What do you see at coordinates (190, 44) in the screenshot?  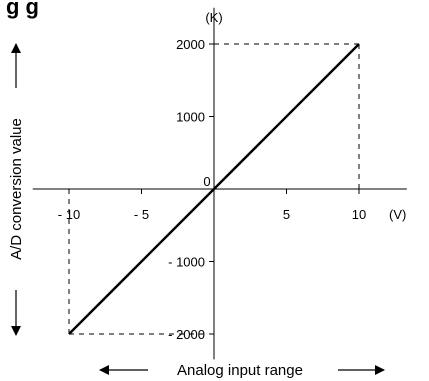 I see `y-tick-label: 2000` at bounding box center [190, 44].